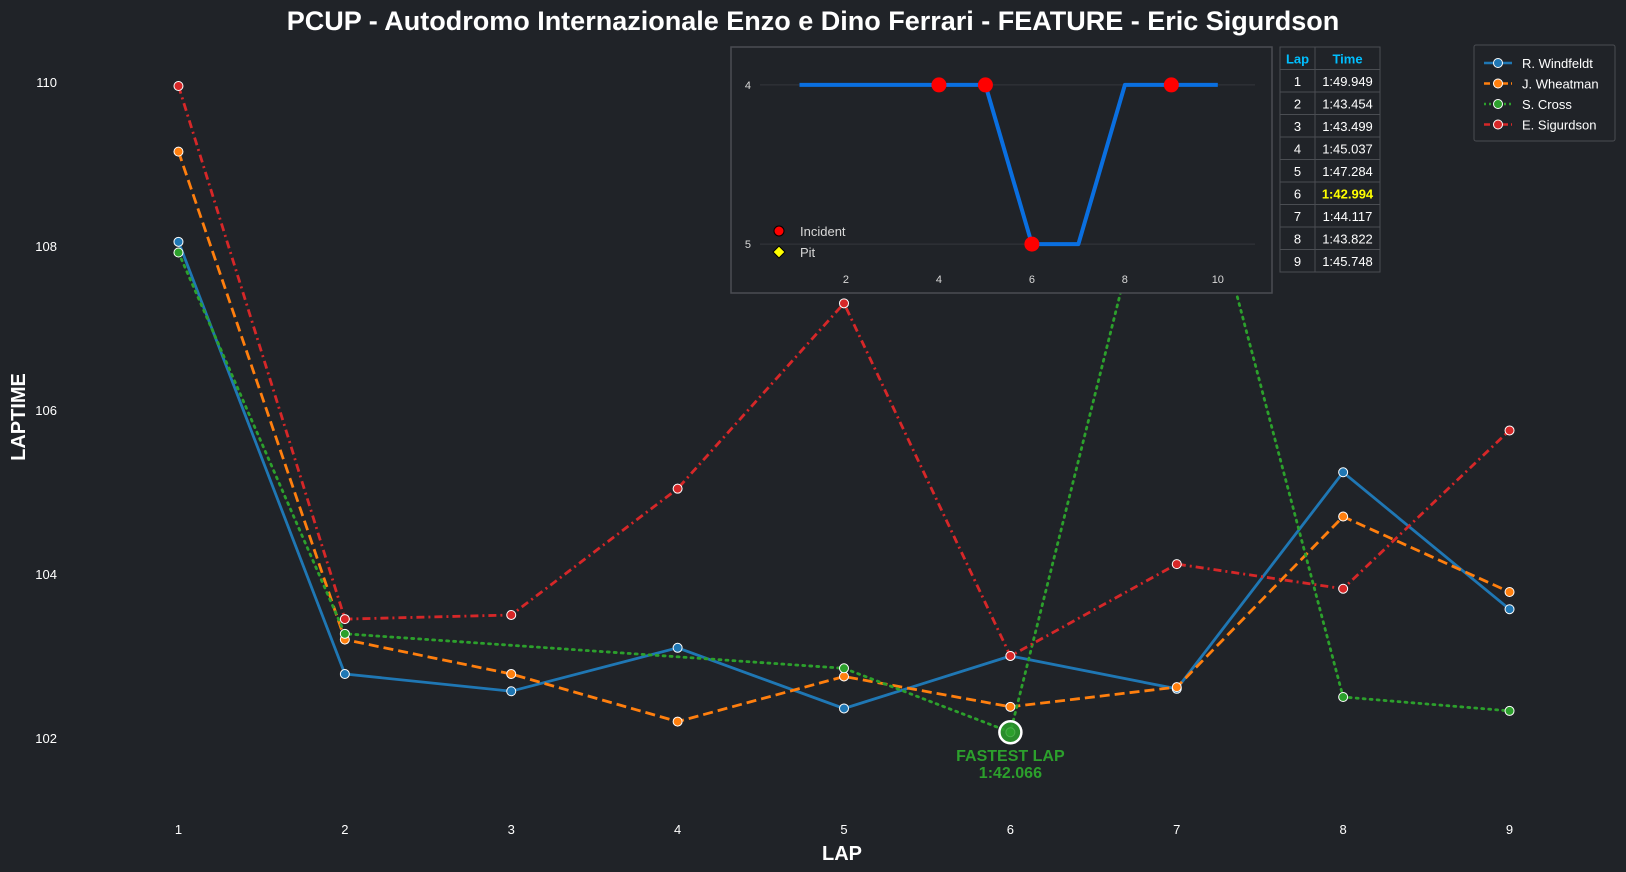  Describe the element at coordinates (843, 829) in the screenshot. I see `x-tick-label: 5` at that location.